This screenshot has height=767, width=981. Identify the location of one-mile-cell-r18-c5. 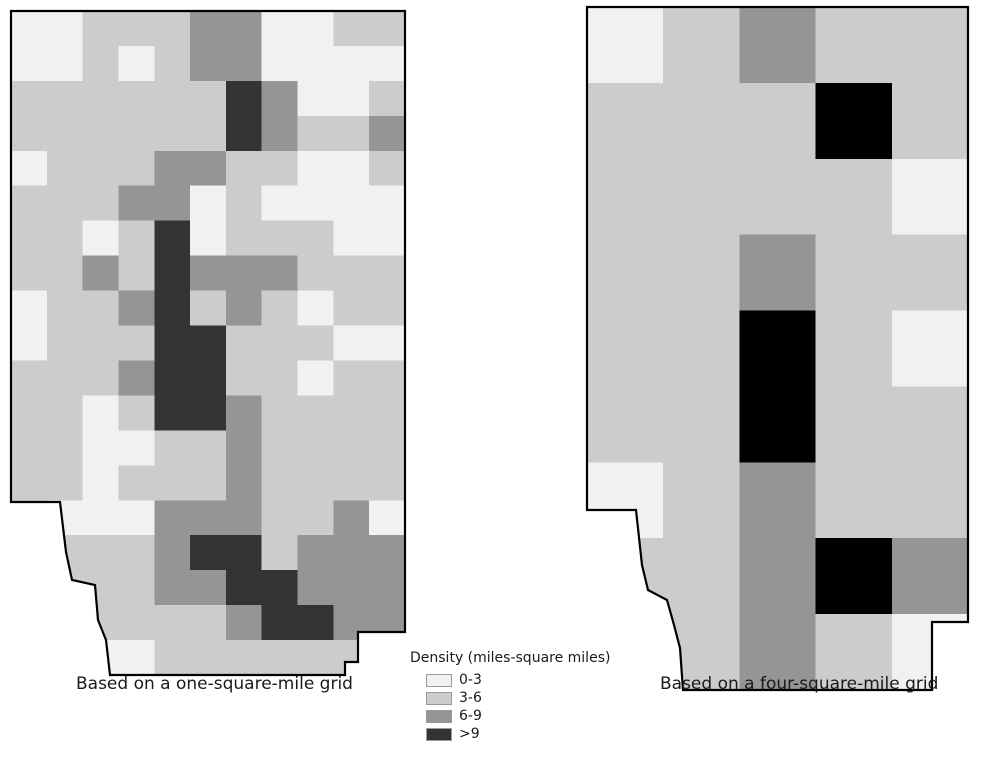
(208, 657).